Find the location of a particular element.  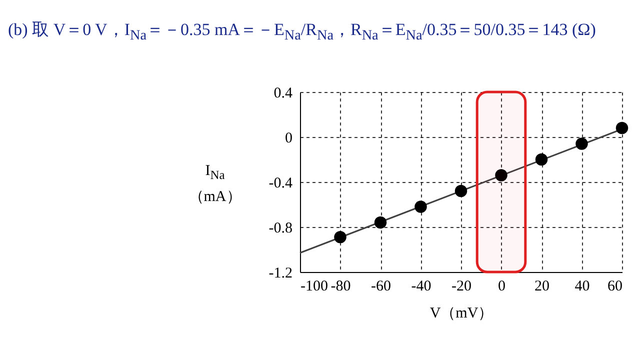

x-tick-label: 40 is located at coordinates (582, 286).